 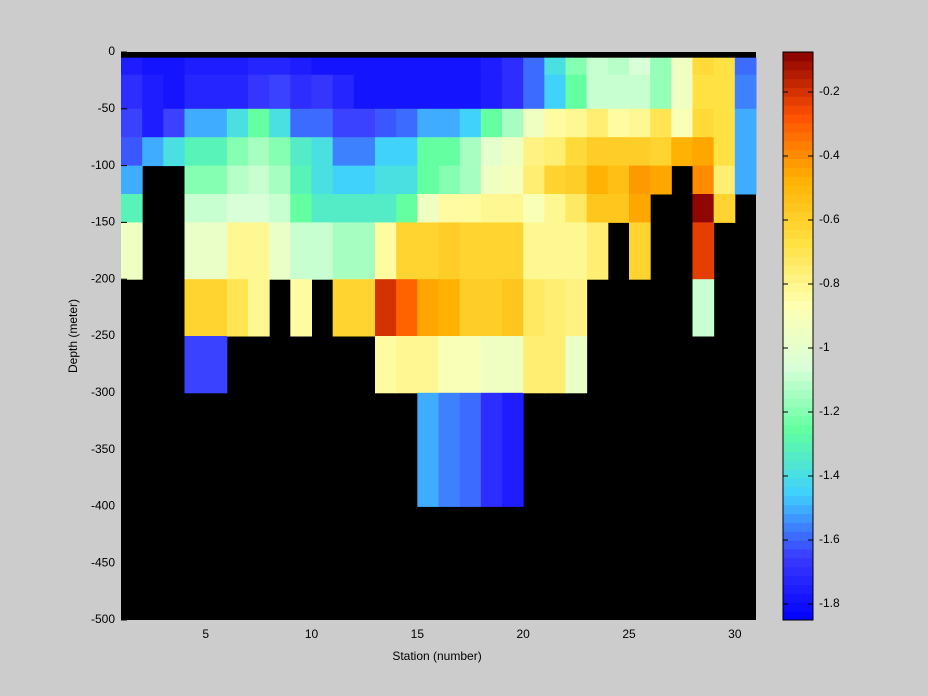 I want to click on x-tick-label: 30, so click(x=735, y=634).